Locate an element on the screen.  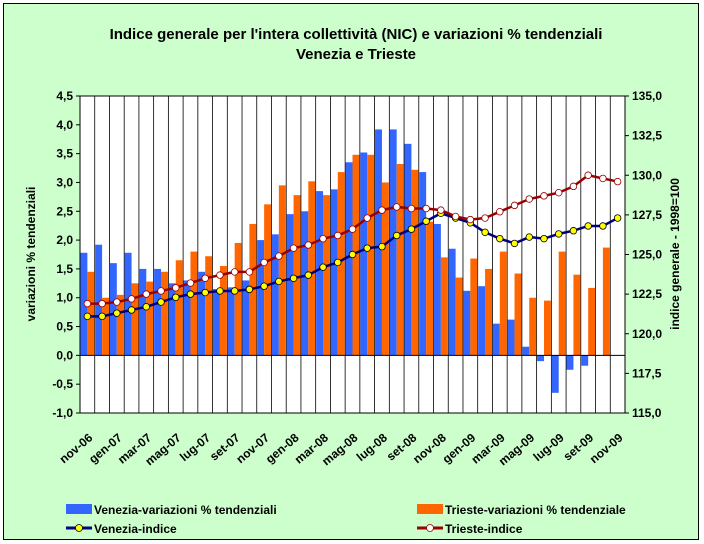
legend-label-venezia-var: Venezia-variazioni % tendenziali is located at coordinates (185, 510).